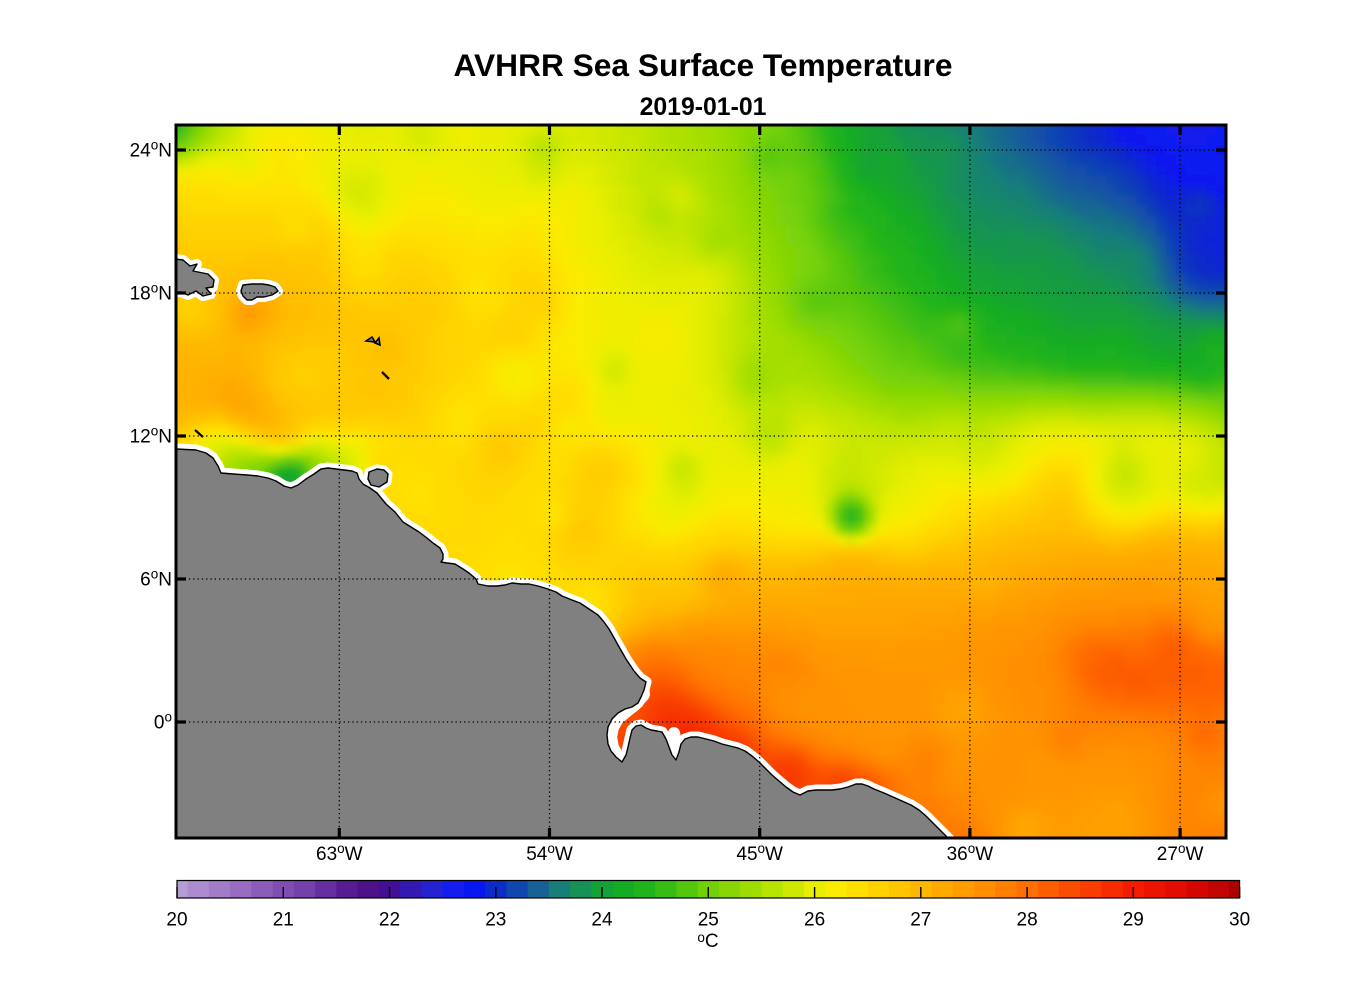 The image size is (1356, 1005). Describe the element at coordinates (703, 107) in the screenshot. I see `svg-text: 2019-01-01` at that location.